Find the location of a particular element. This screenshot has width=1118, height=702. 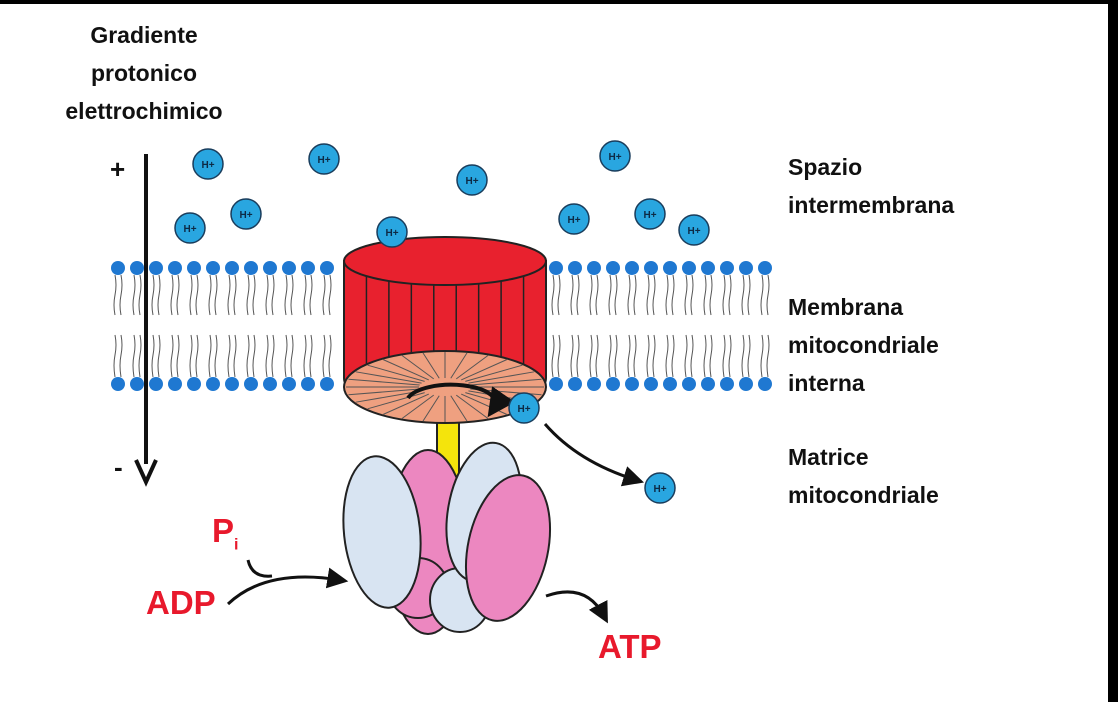

intermembrane-space-line2: intermembrana is located at coordinates (871, 205).